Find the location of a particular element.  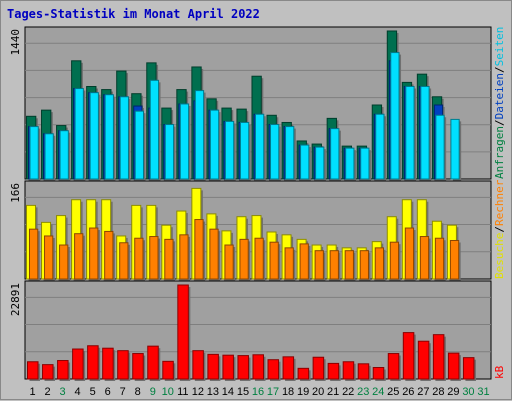

legend-entry: Seiten is located at coordinates (499, 47).